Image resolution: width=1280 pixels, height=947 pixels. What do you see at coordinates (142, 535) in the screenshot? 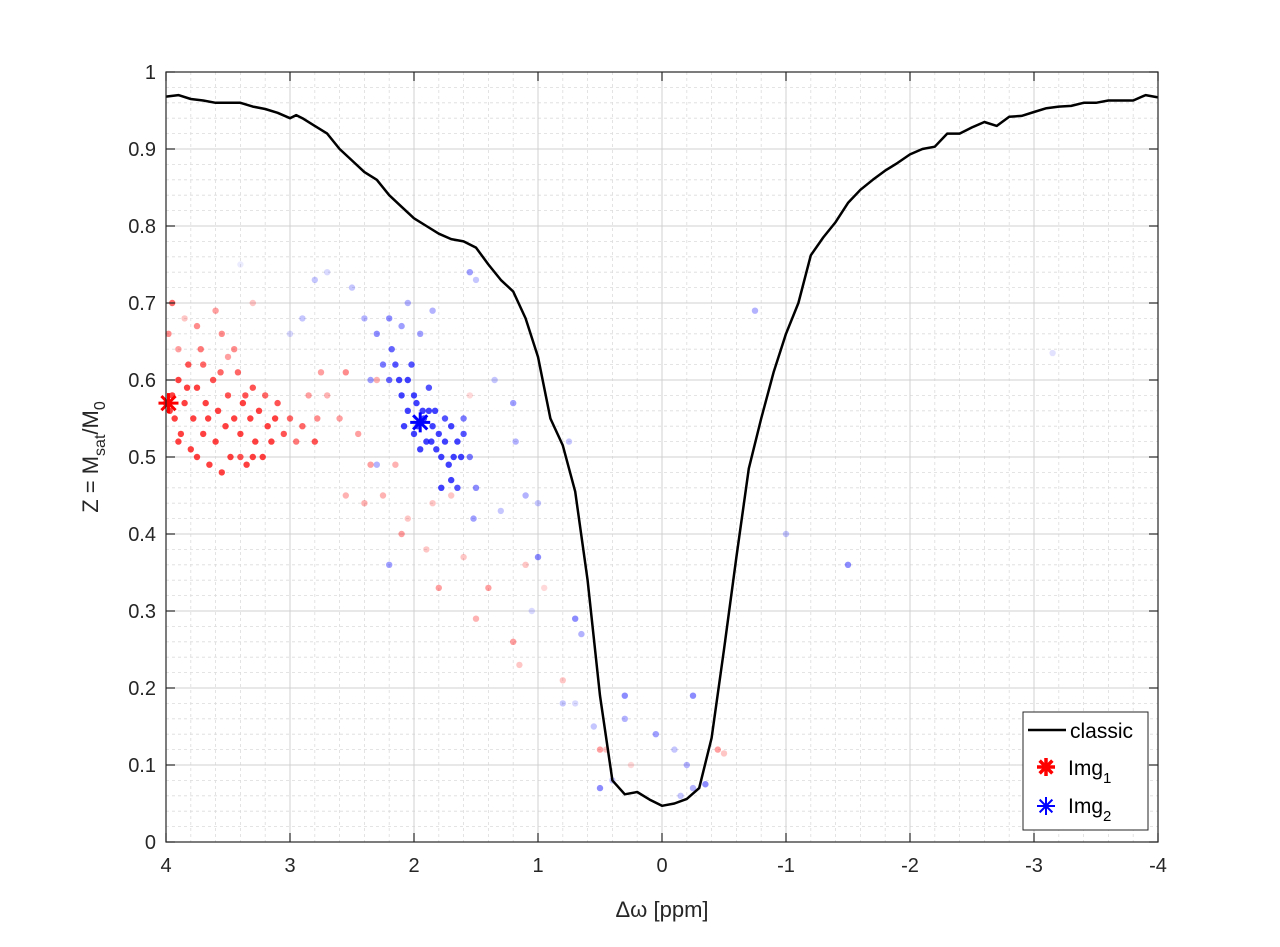
I see `y-tick-label: 0.4` at bounding box center [142, 535].